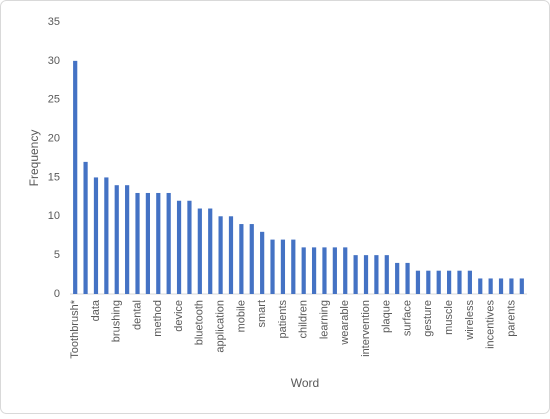 This screenshot has height=419, width=550. What do you see at coordinates (179, 316) in the screenshot?
I see `x-tick-label: device` at bounding box center [179, 316].